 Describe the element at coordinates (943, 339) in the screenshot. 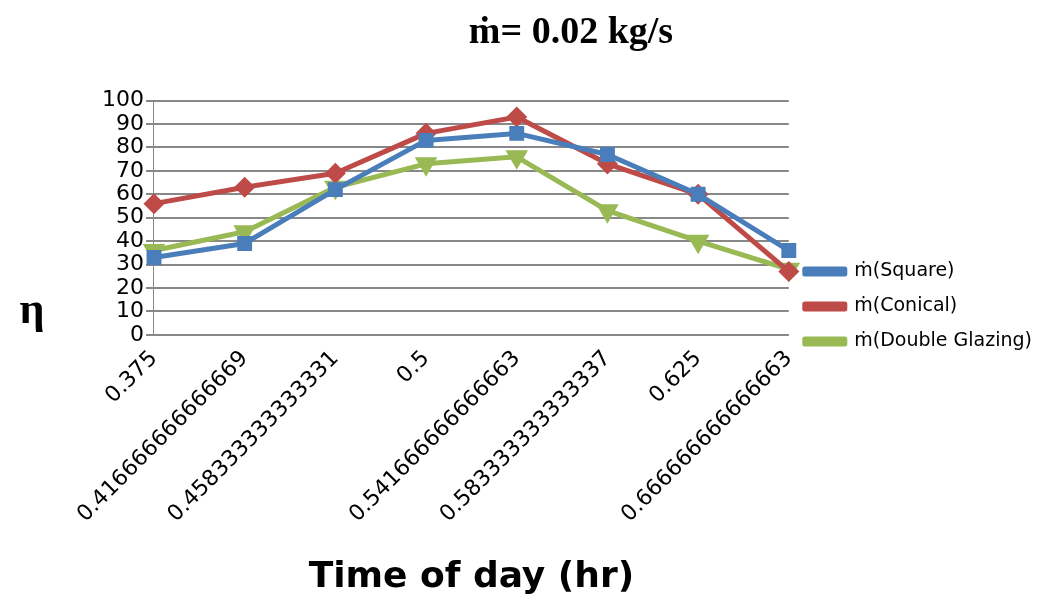

I see `legend-label: ṁ(Double Glazing)` at that location.